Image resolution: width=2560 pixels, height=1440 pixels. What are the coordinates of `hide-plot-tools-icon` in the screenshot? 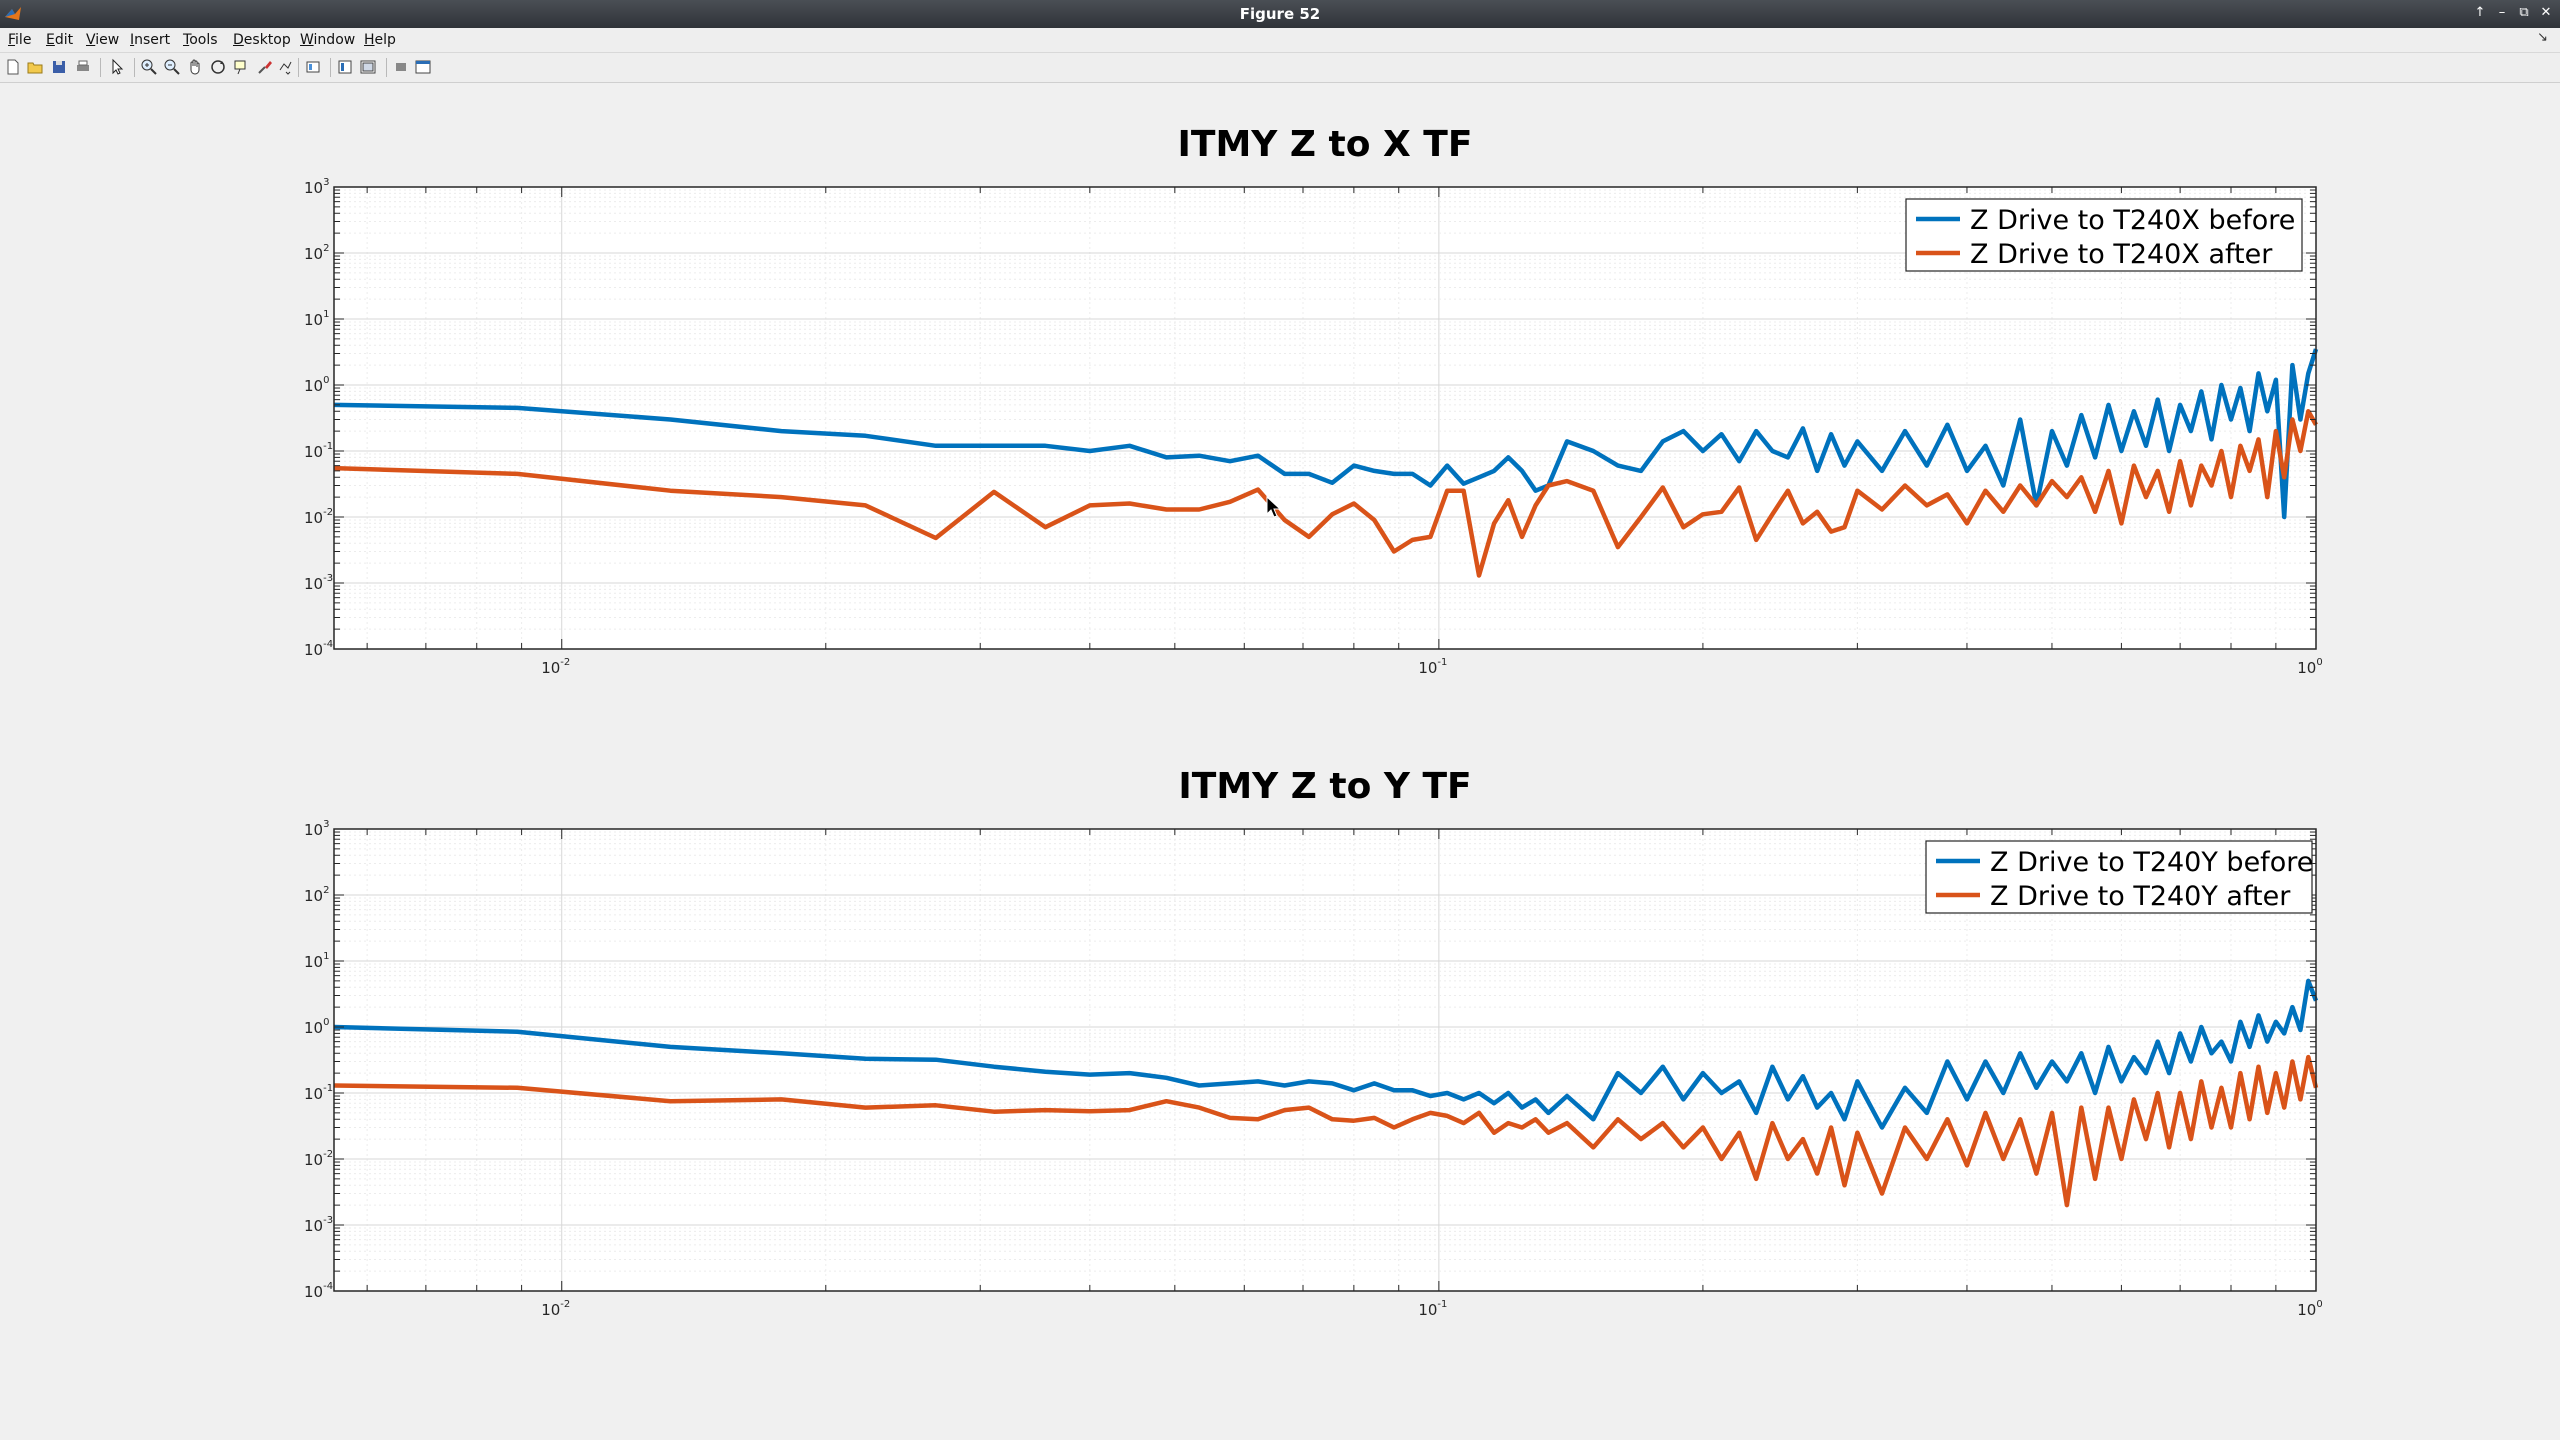 It's located at (368, 67).